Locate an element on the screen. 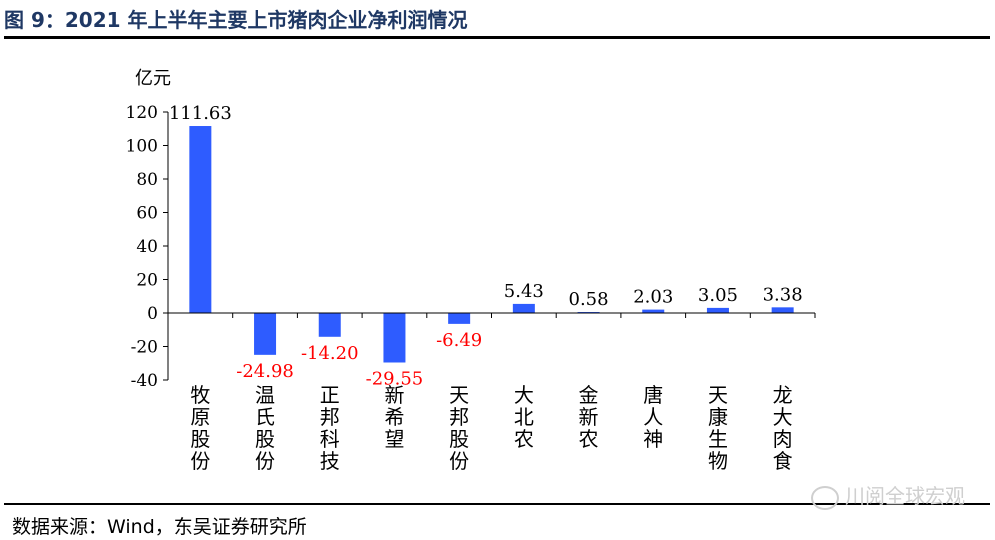 The height and width of the screenshot is (540, 995). y-tick-label: 80 is located at coordinates (147, 180).